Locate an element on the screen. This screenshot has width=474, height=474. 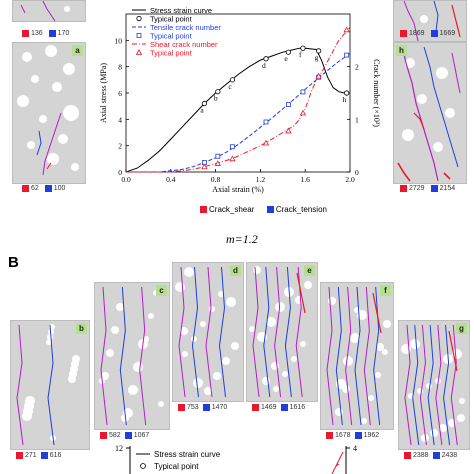
panel-e-counts: 1469 1616 is located at coordinates (280, 407).